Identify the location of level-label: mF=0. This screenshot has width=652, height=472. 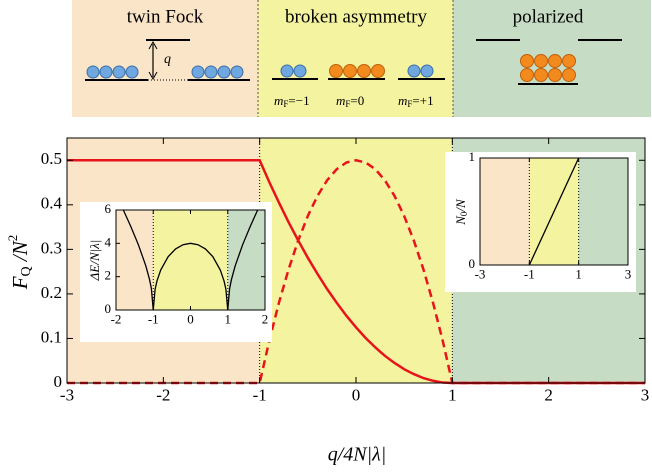
(350, 101).